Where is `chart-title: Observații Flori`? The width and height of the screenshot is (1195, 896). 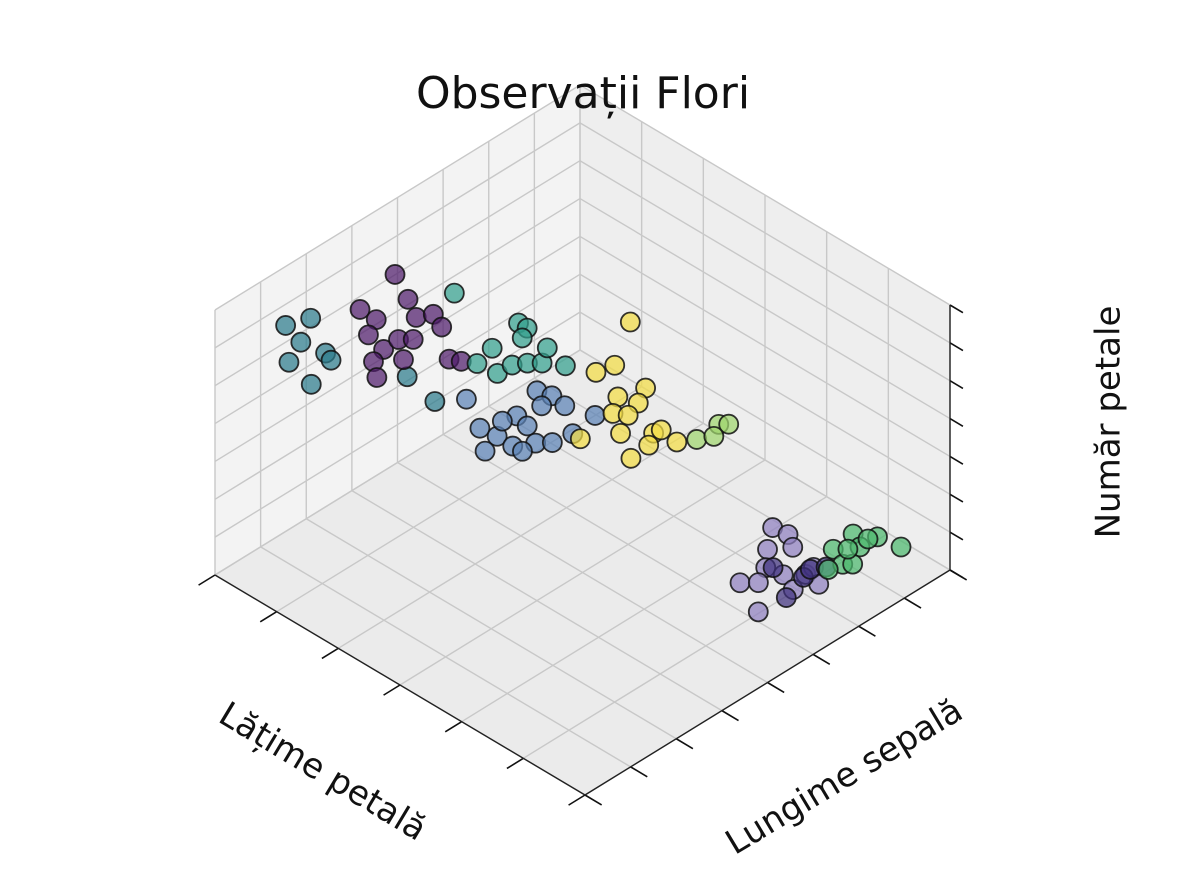
chart-title: Observații Flori is located at coordinates (583, 93).